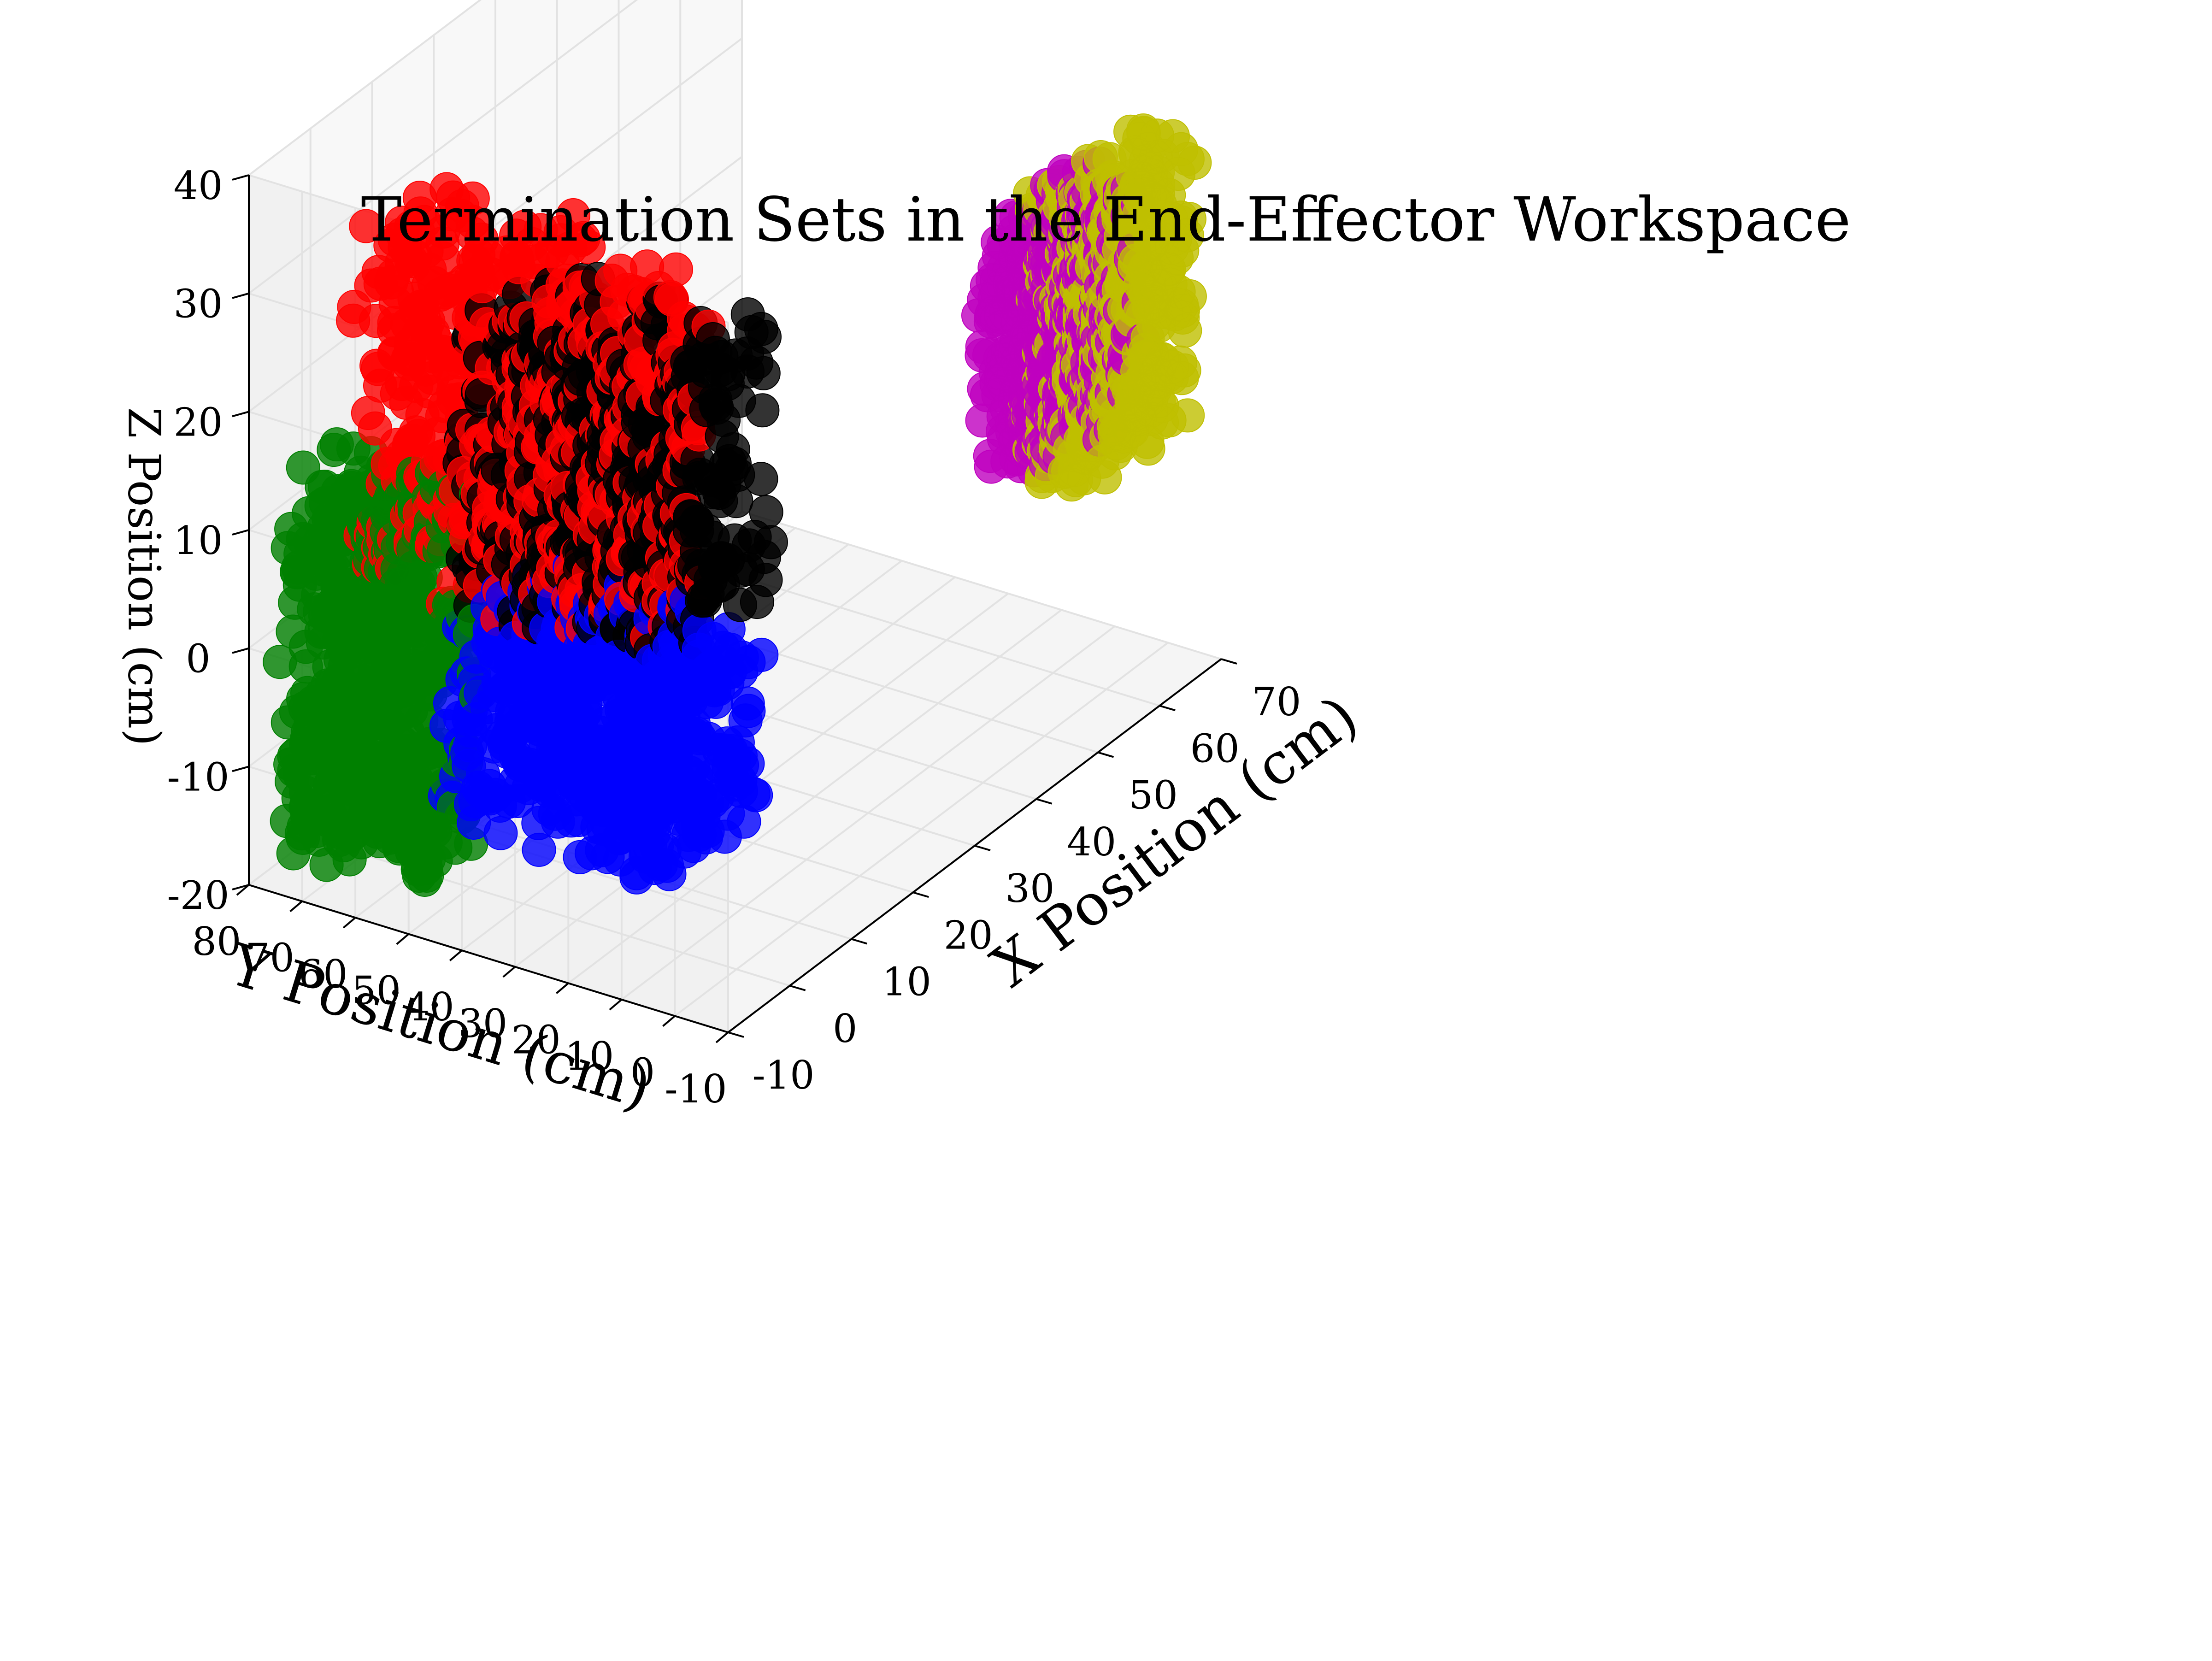 This screenshot has height=1661, width=2212. Describe the element at coordinates (783, 1075) in the screenshot. I see `x-tick-label: -10` at that location.